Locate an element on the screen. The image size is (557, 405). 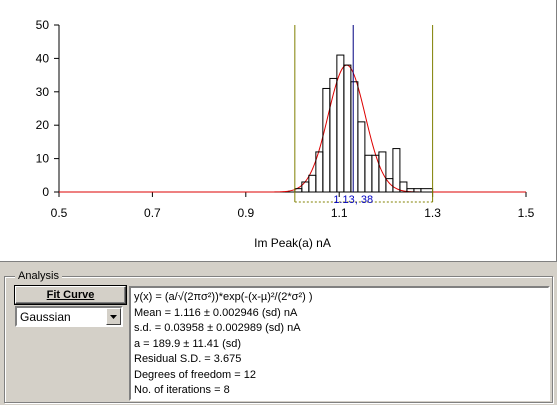
chevron-down-icon is located at coordinates (113, 317).